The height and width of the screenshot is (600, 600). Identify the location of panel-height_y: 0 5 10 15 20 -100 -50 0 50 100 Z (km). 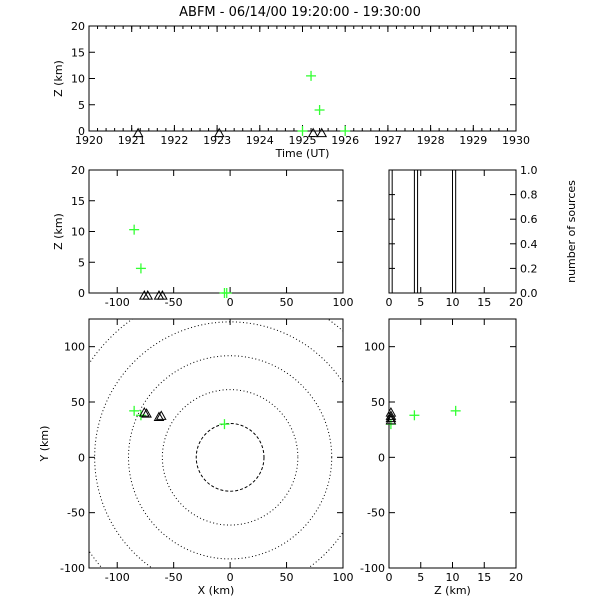
(441, 457).